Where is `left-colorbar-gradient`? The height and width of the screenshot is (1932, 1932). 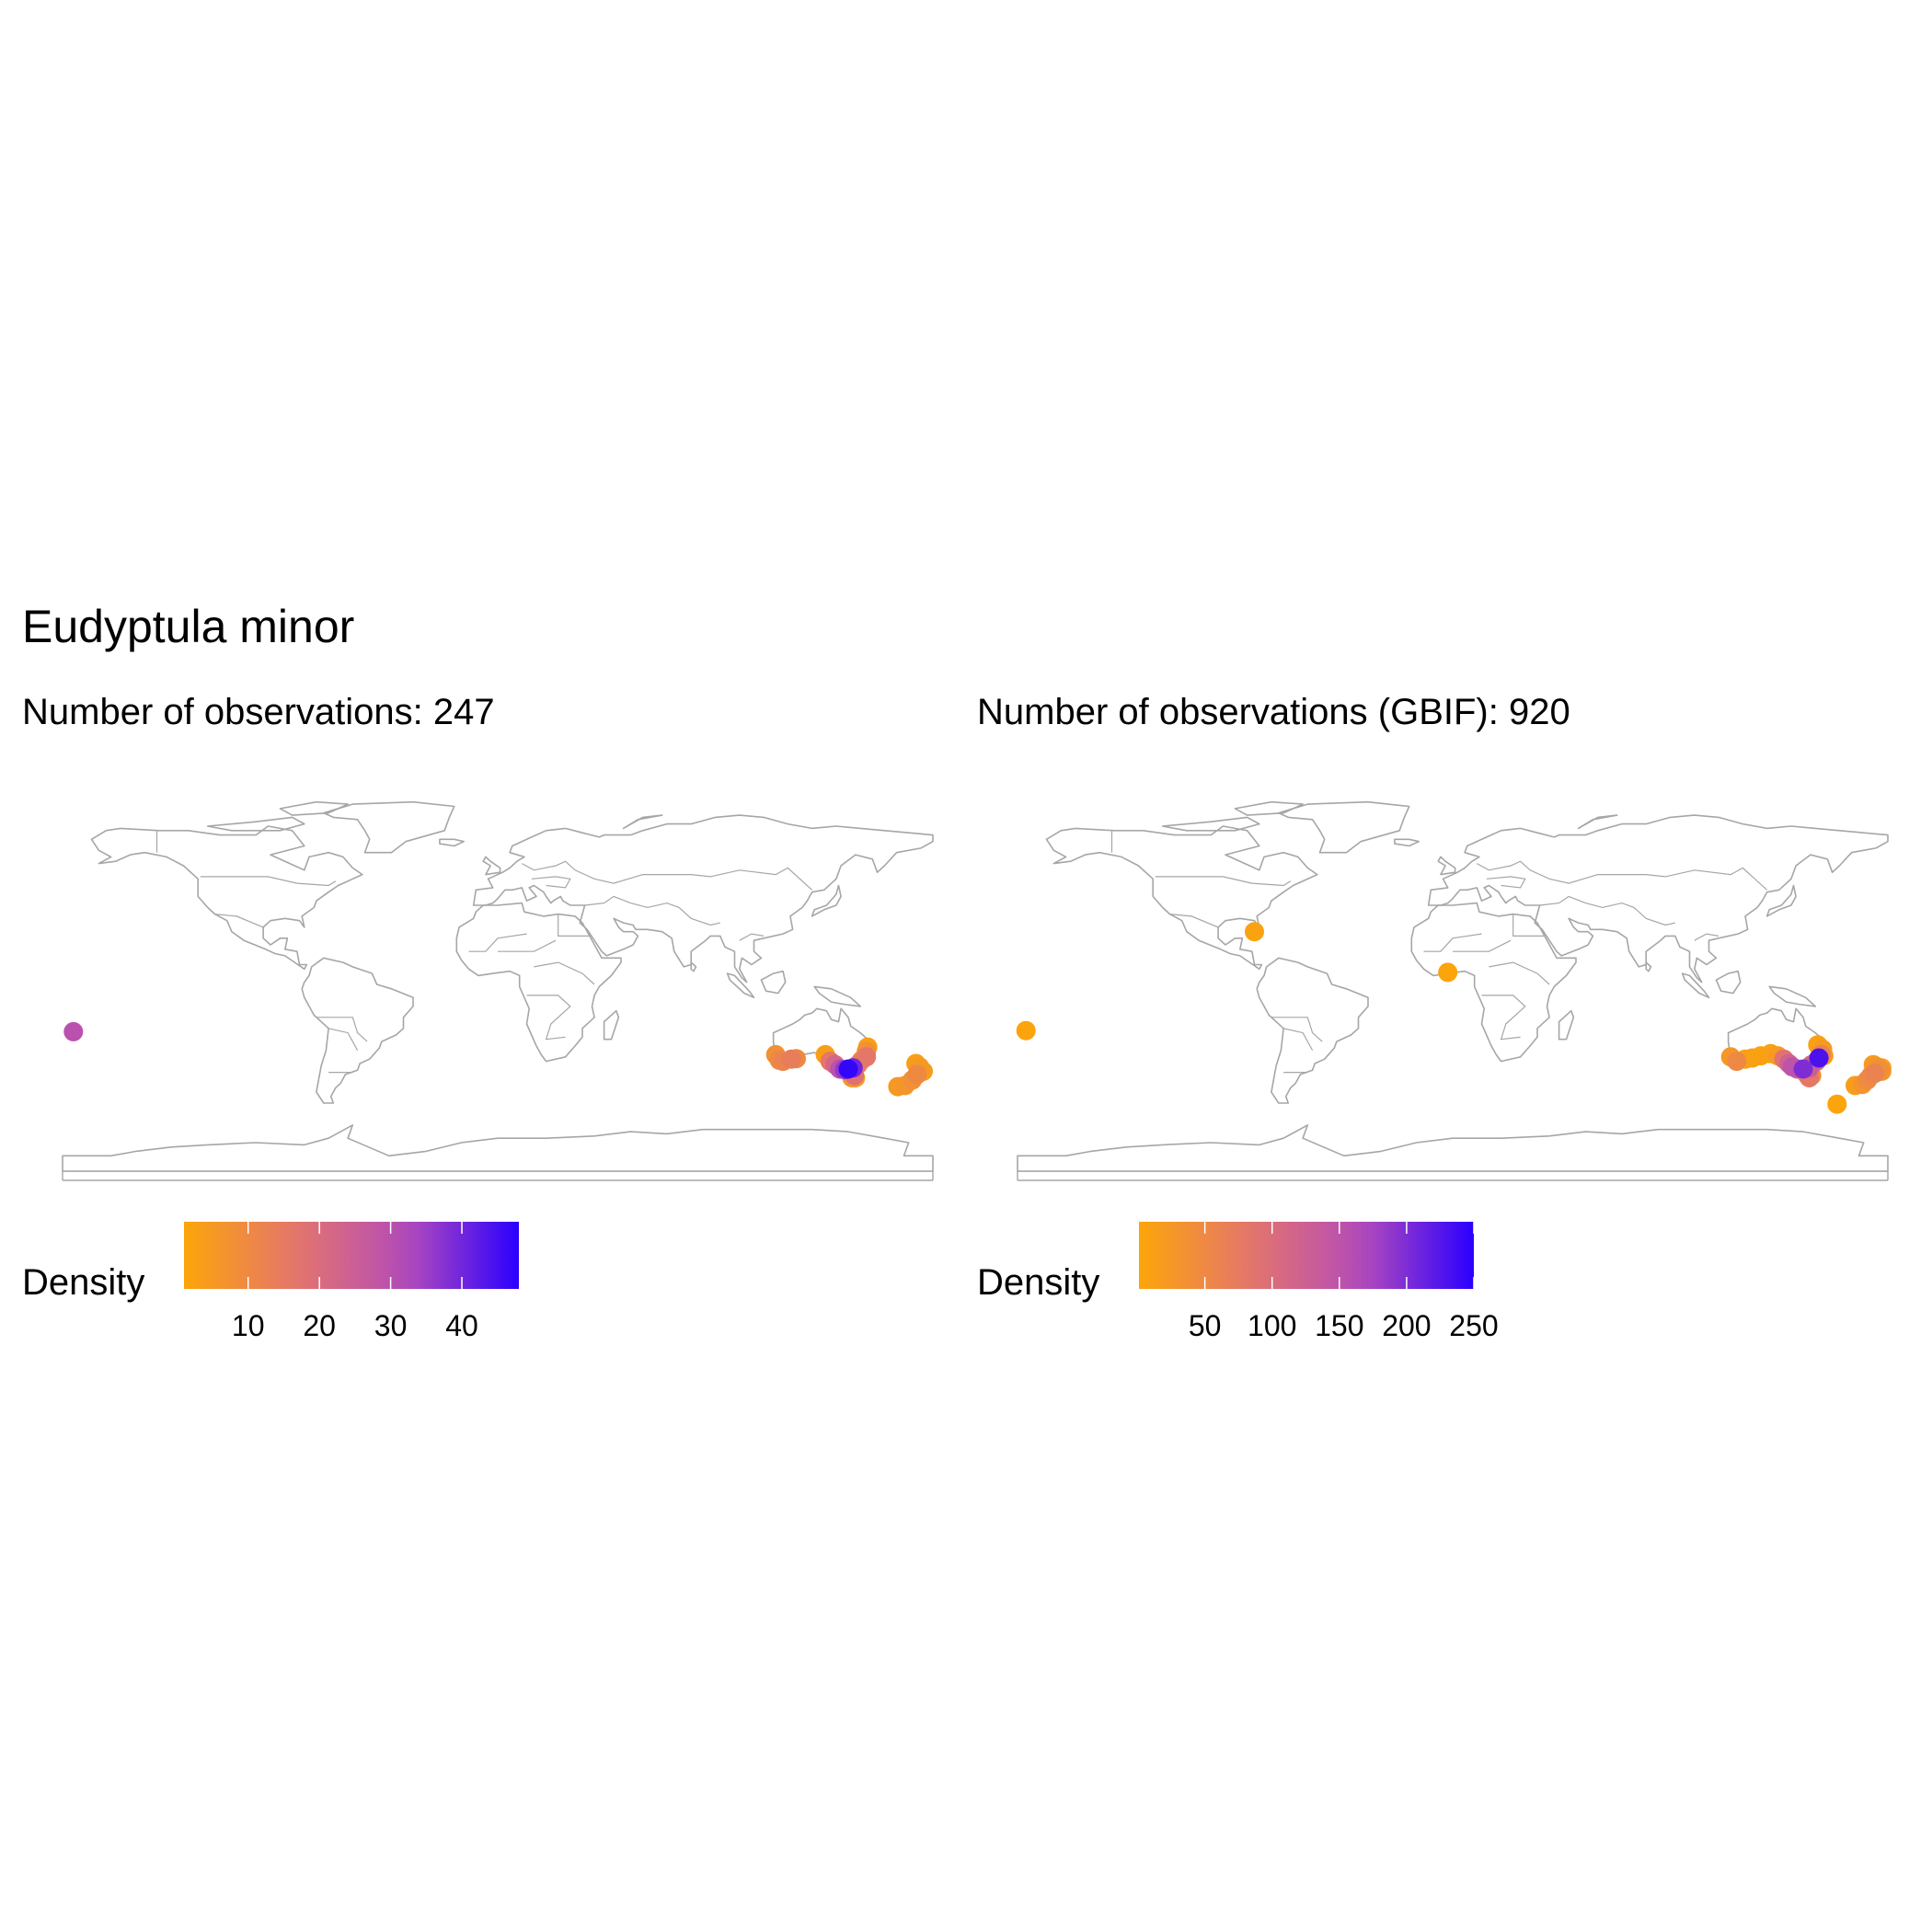
left-colorbar-gradient is located at coordinates (351, 1255).